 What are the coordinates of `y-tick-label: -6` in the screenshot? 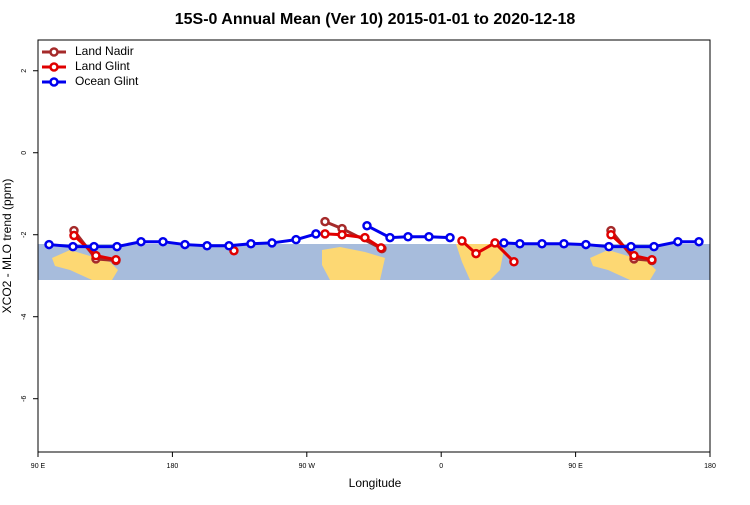 It's located at (24, 398).